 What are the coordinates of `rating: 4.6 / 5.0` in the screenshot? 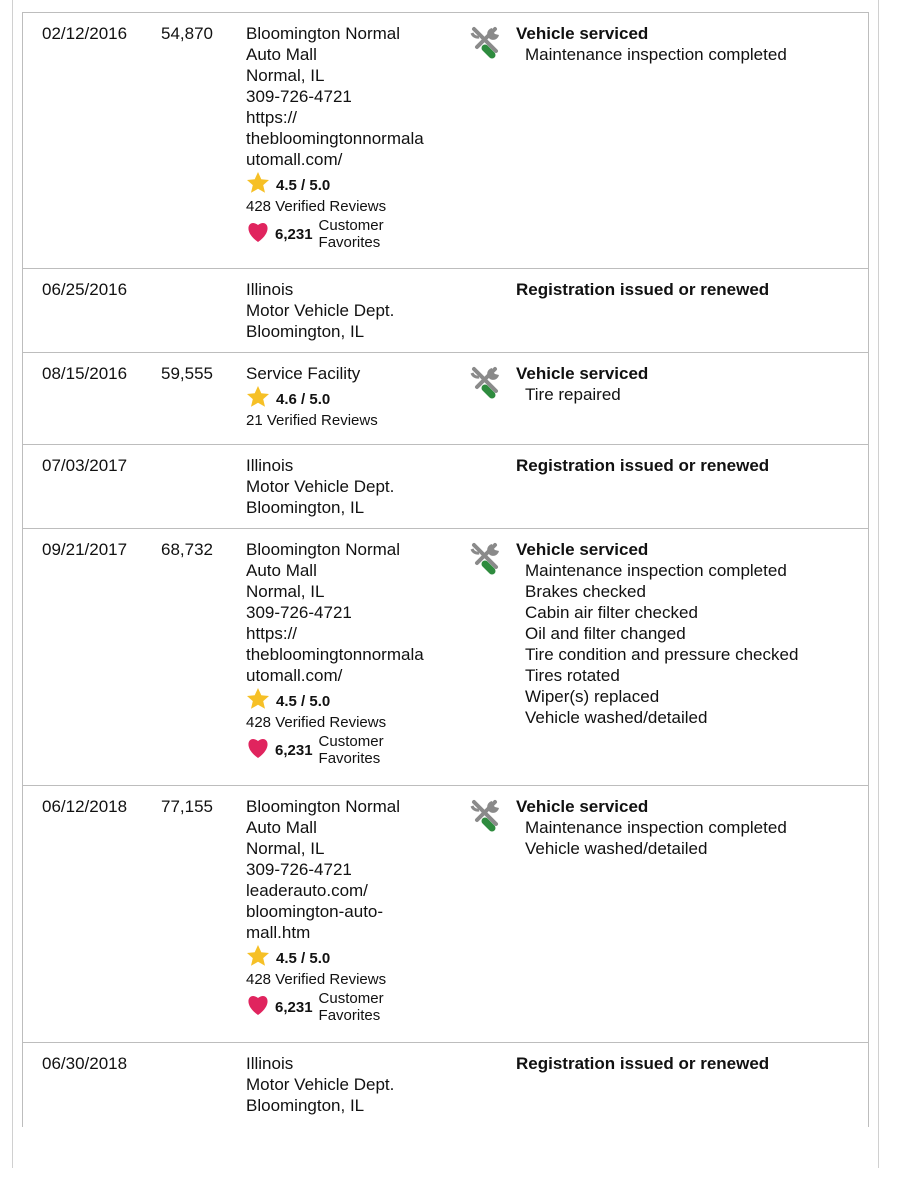 It's located at (312, 399).